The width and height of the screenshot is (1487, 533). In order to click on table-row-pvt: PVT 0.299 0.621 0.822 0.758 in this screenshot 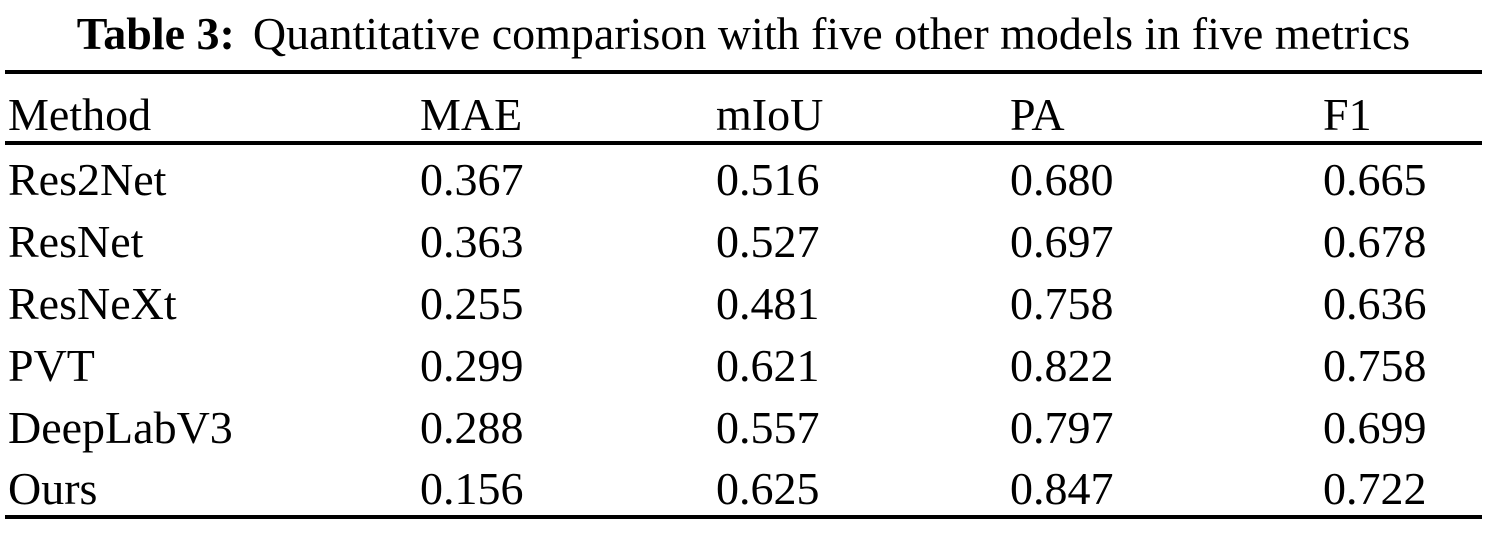, I will do `click(743, 361)`.